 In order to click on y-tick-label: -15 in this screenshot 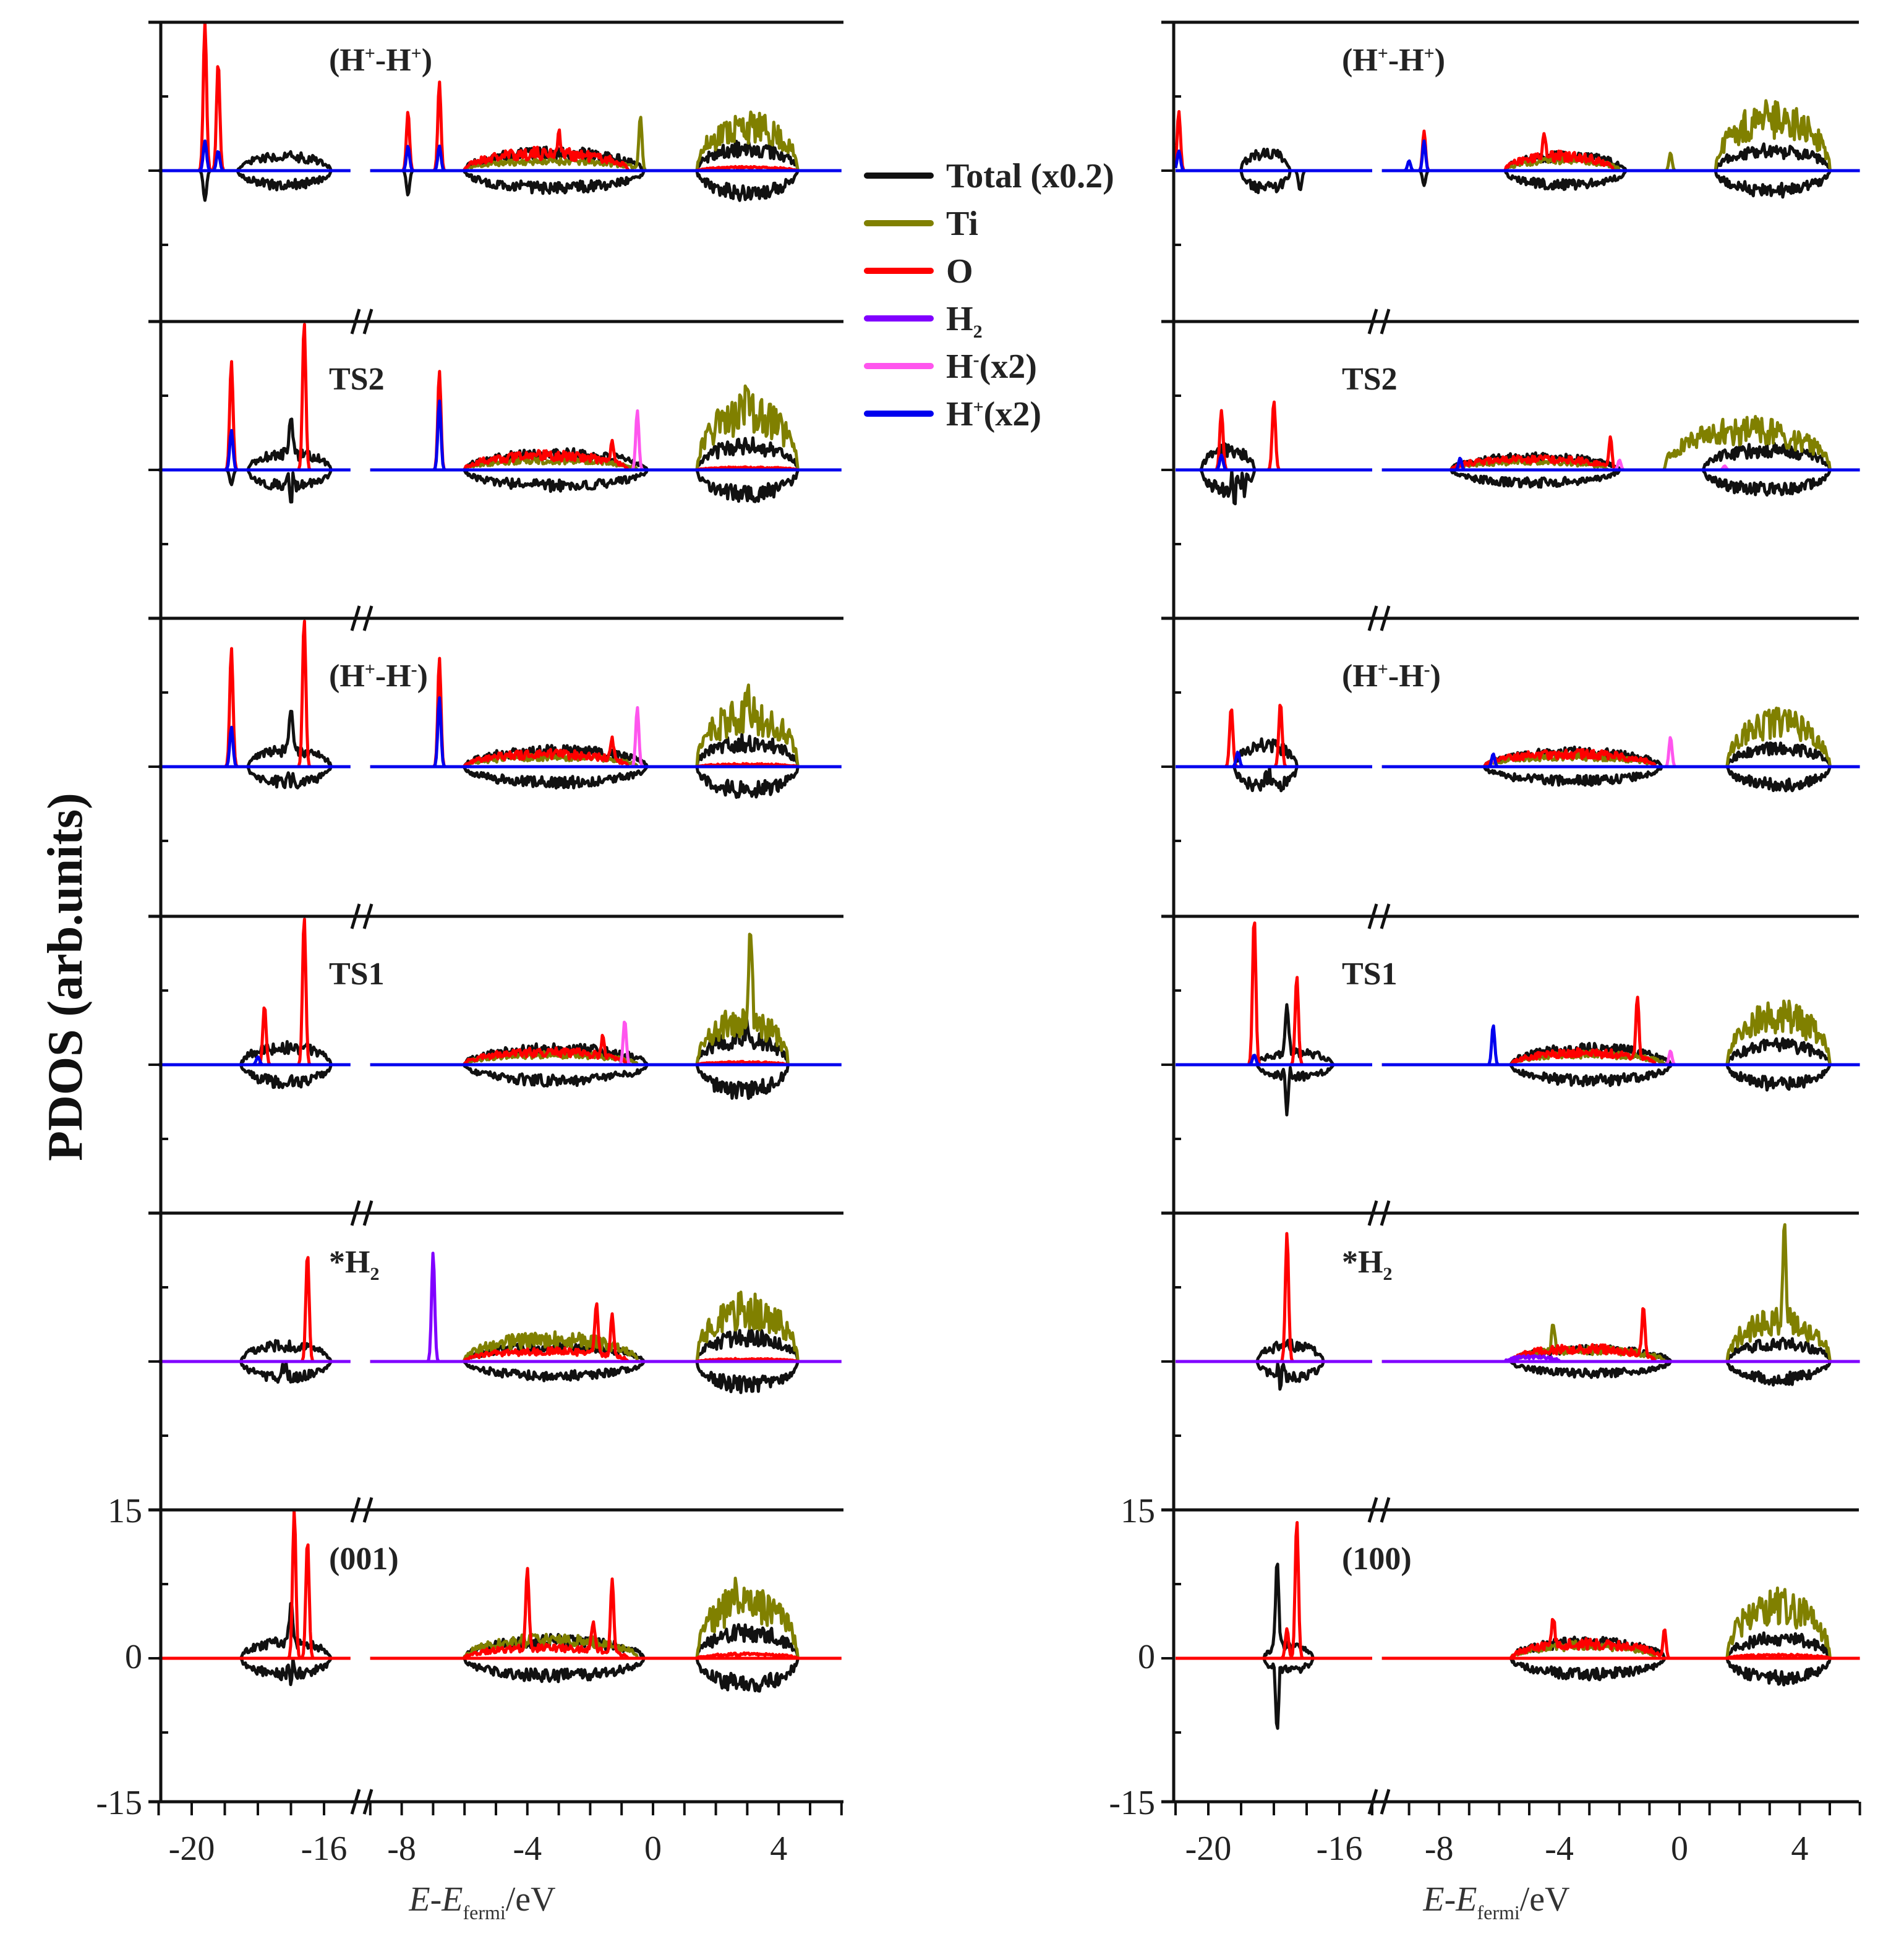, I will do `click(1132, 1803)`.